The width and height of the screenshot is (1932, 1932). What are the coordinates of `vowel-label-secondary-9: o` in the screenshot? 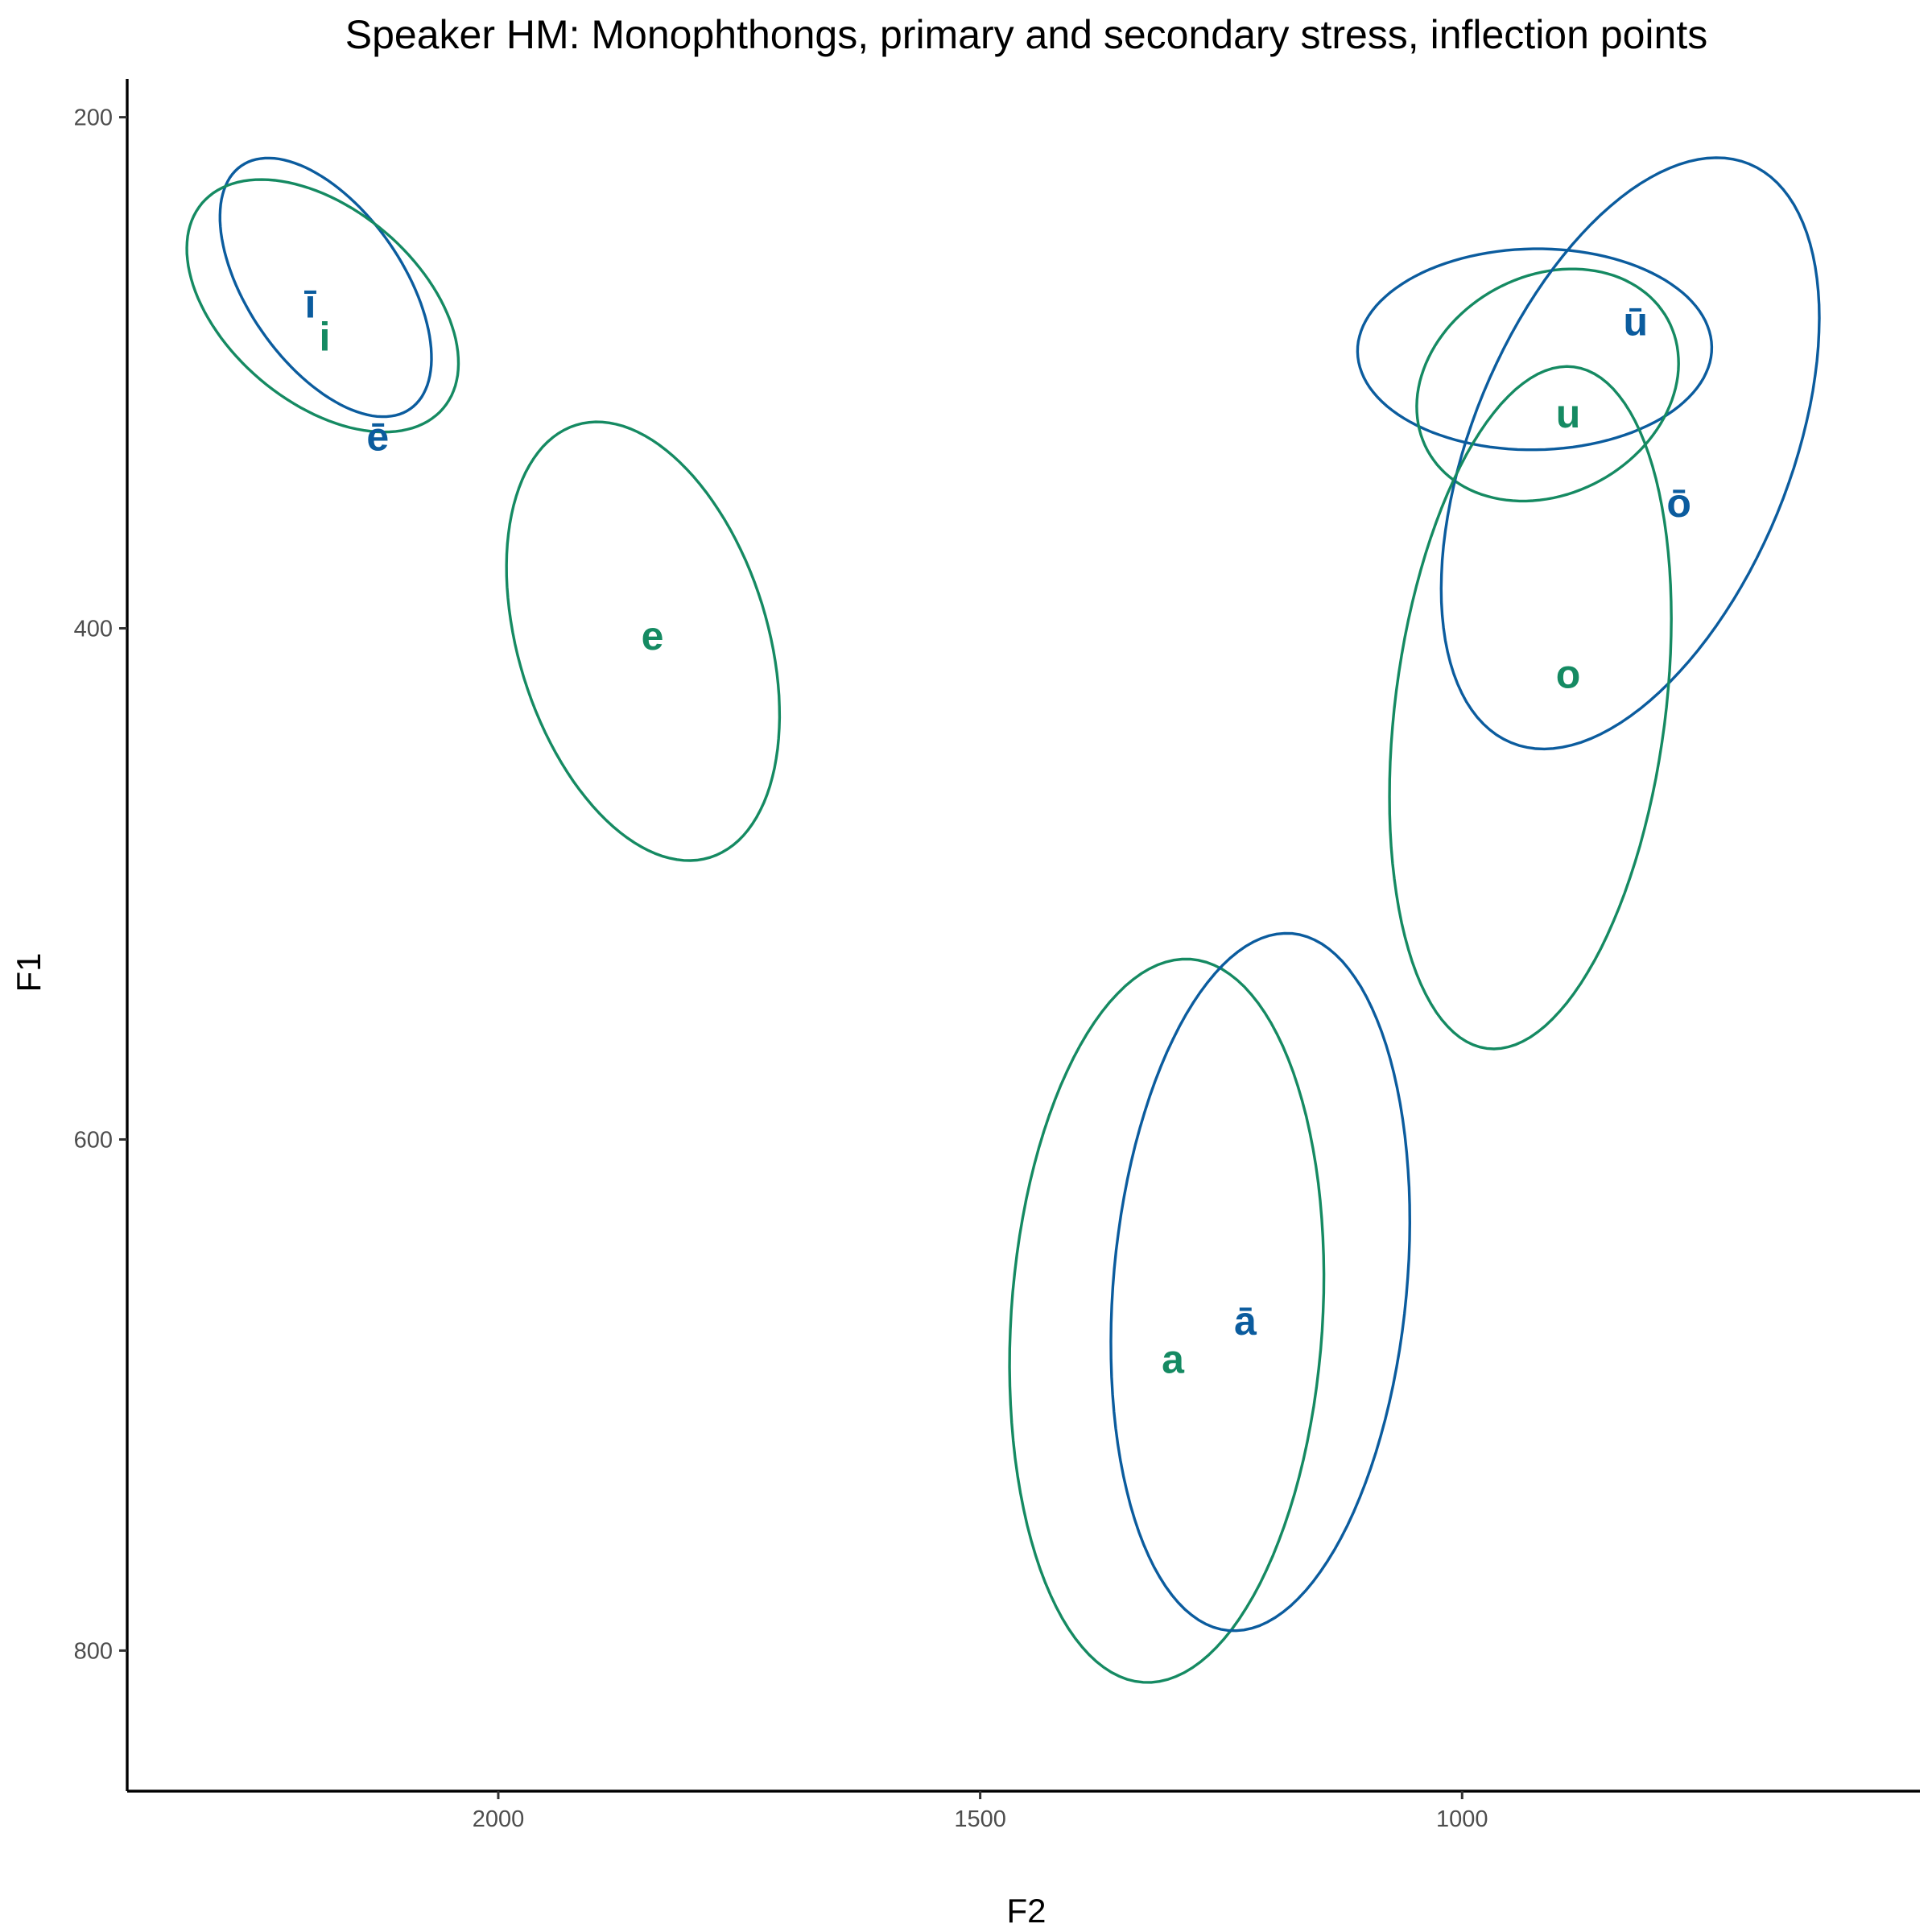 It's located at (1568, 674).